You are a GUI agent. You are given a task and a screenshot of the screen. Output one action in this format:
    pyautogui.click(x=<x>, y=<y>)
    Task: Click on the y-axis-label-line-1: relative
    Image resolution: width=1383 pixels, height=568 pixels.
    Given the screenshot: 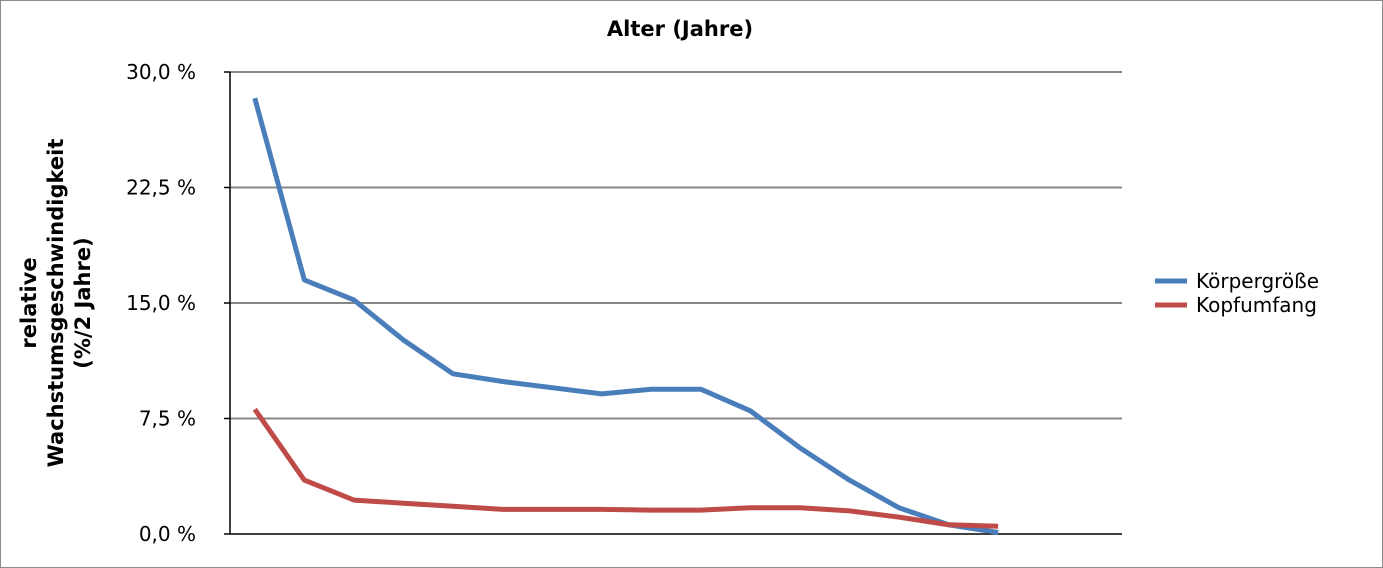 What is the action you would take?
    pyautogui.click(x=29, y=302)
    